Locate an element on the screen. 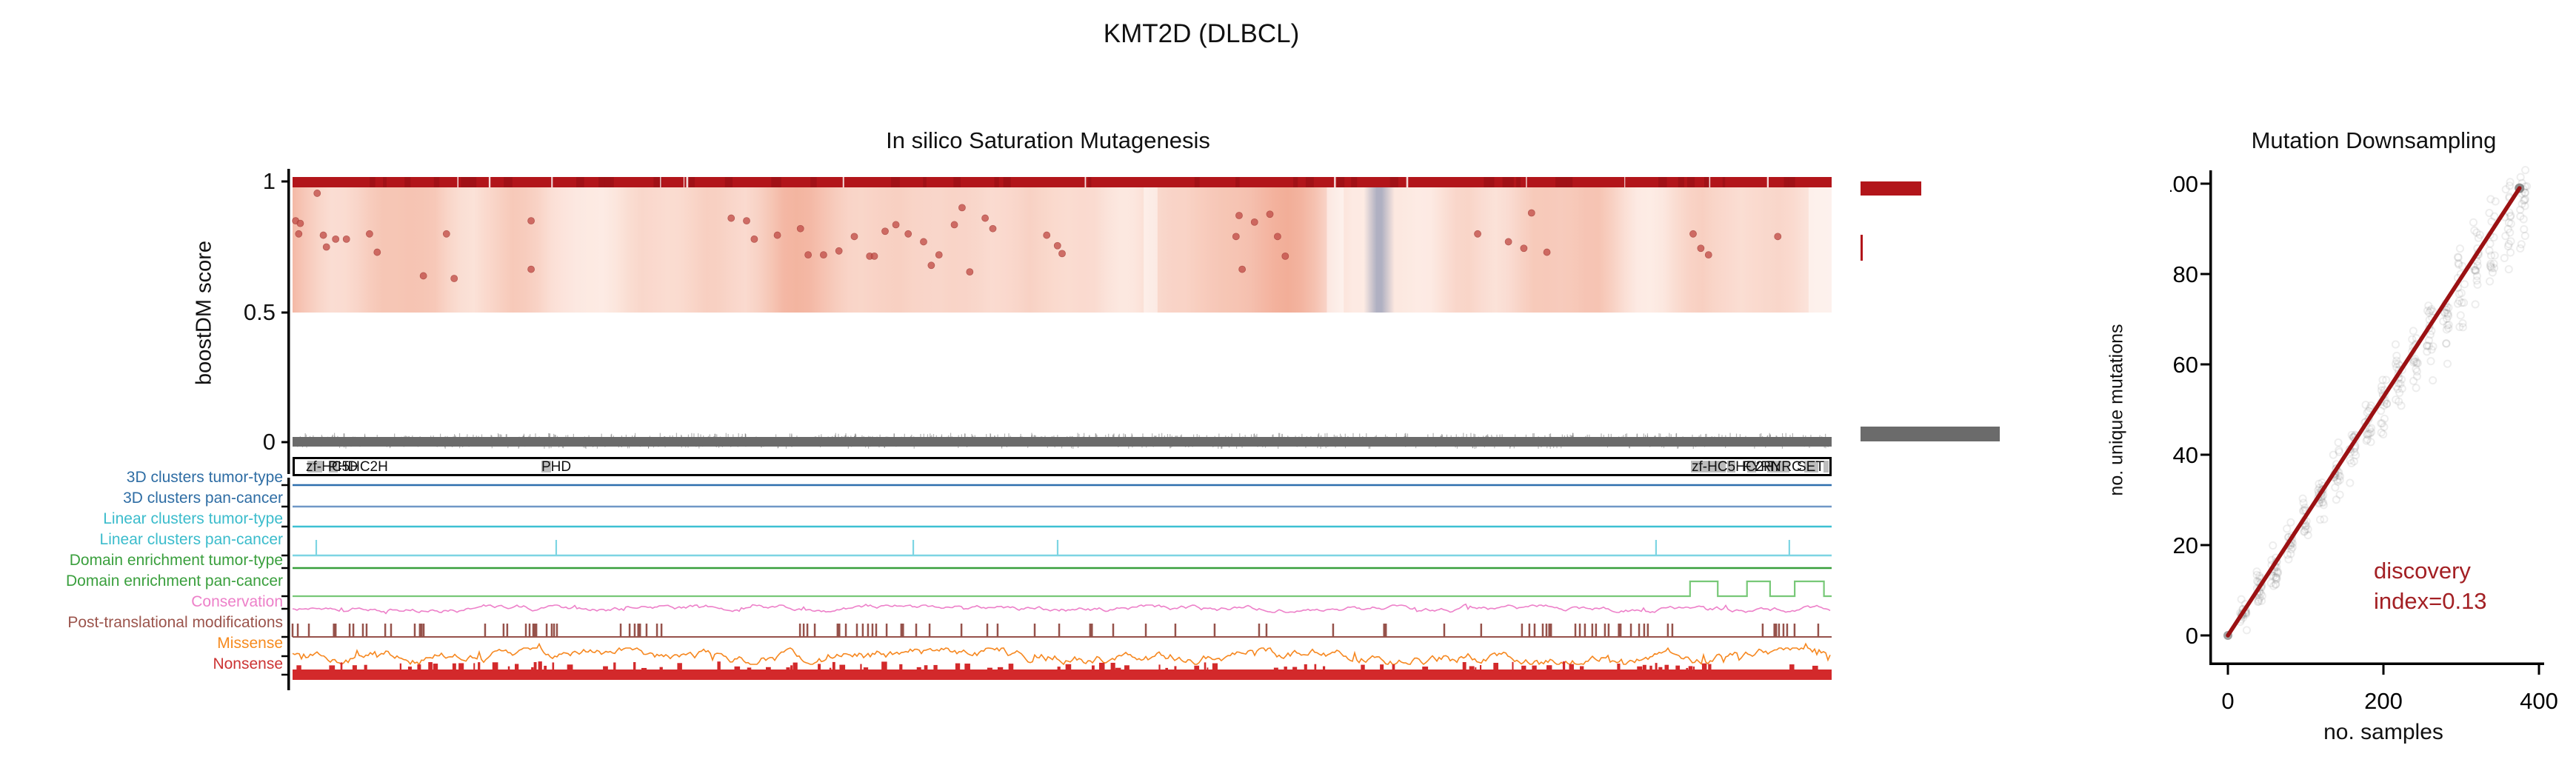 This screenshot has width=2576, height=768. track-linear-clusters-pan-cancer is located at coordinates (1062, 549).